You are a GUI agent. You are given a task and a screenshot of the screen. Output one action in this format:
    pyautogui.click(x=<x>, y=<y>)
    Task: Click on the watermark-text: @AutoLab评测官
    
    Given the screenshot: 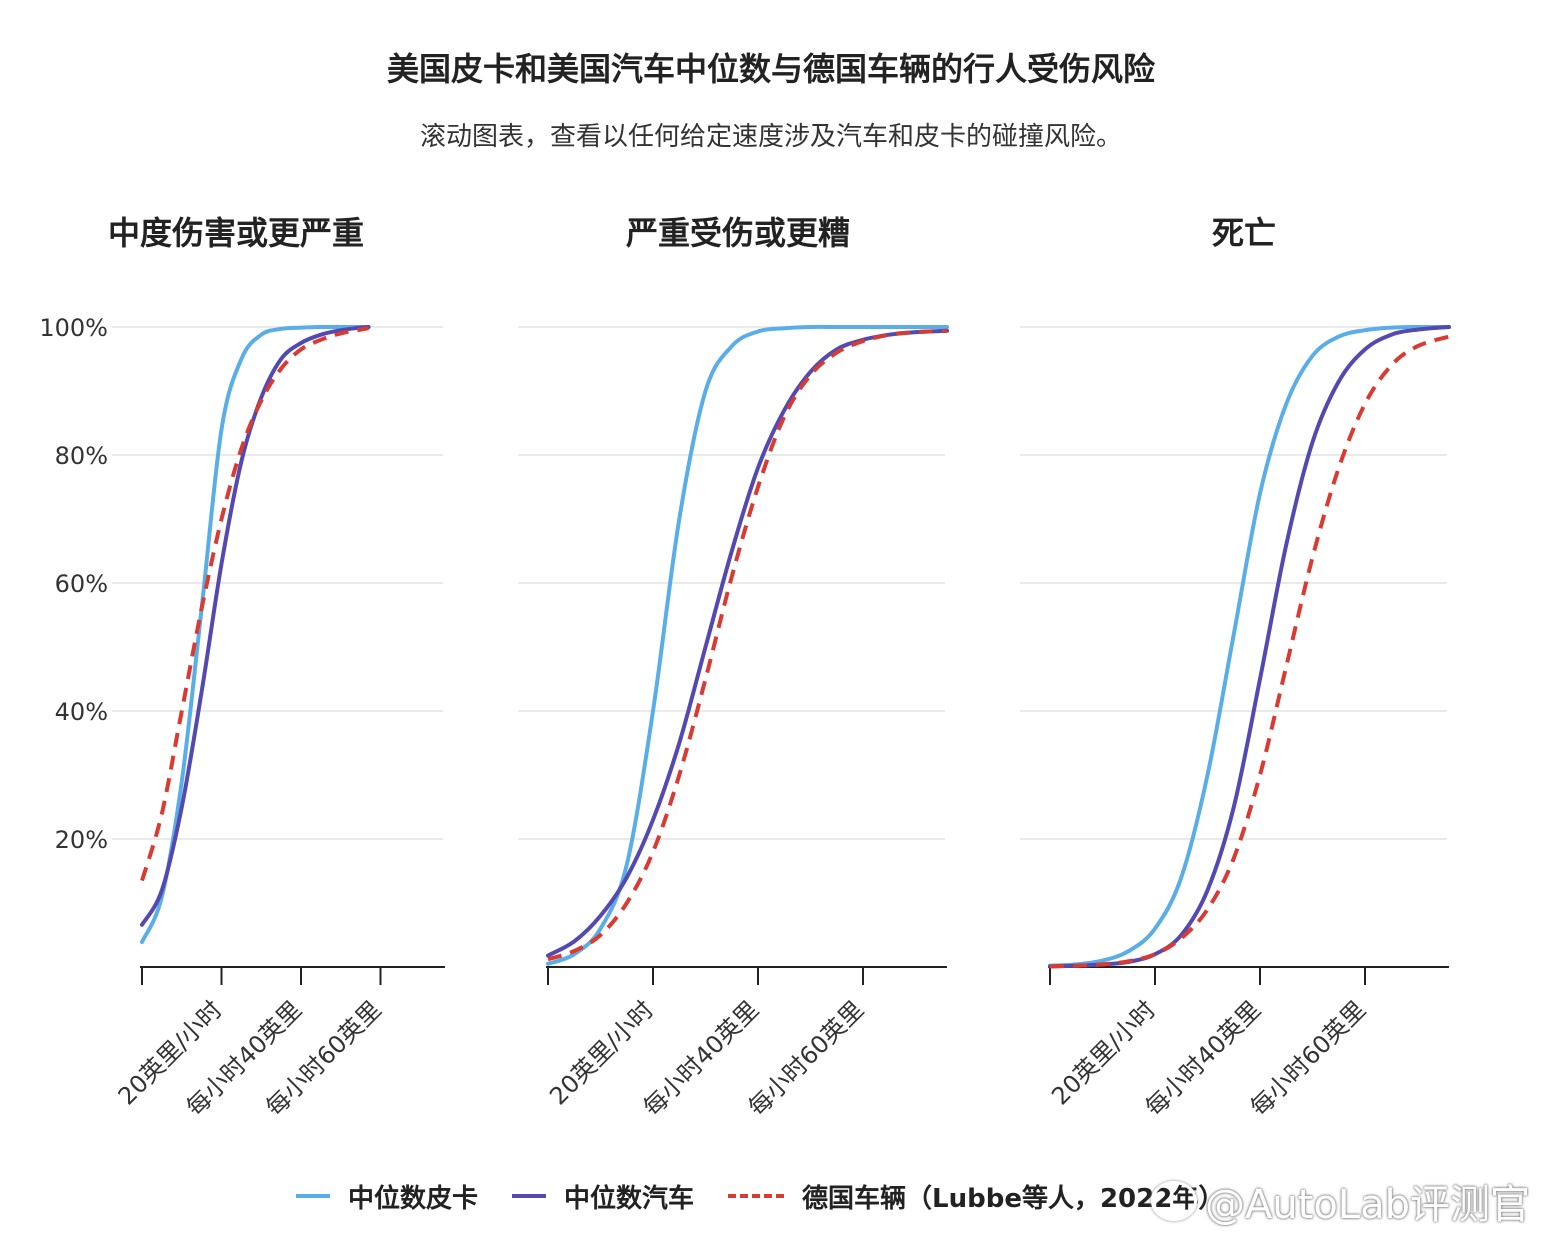 What is the action you would take?
    pyautogui.click(x=1367, y=1205)
    